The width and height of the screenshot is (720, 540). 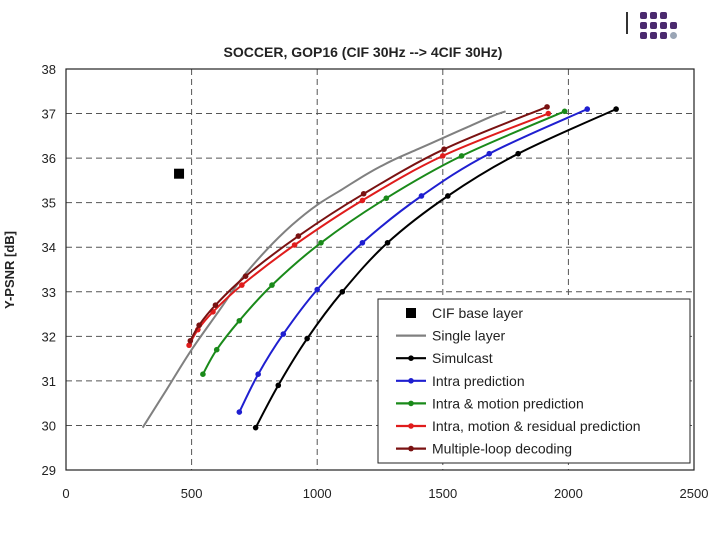 I want to click on y-tick-label: 33, so click(x=49, y=292).